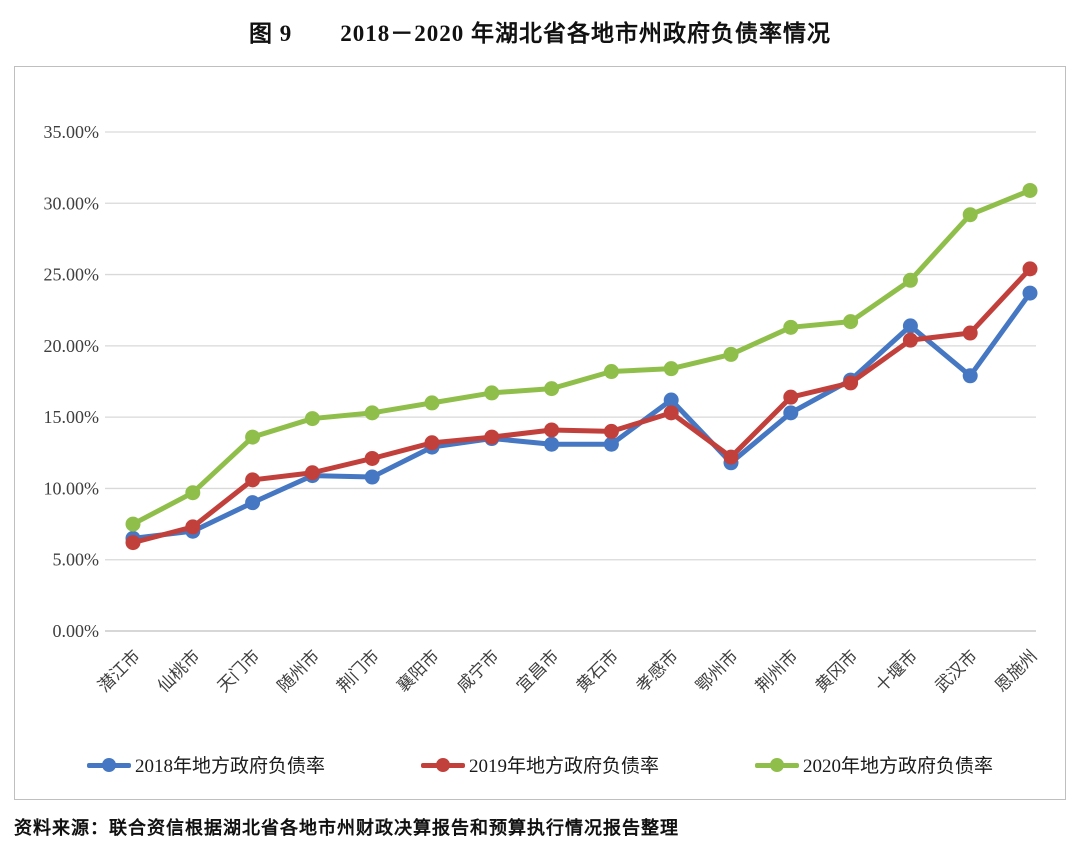 The height and width of the screenshot is (851, 1080). Describe the element at coordinates (657, 670) in the screenshot. I see `x-tick-label: 孝感市` at that location.